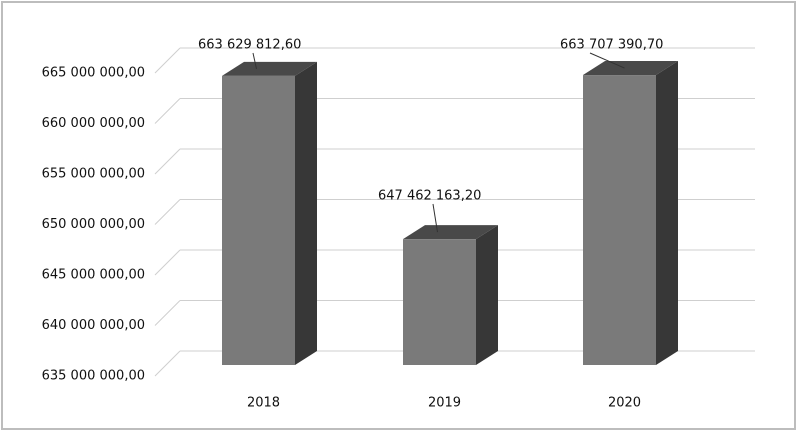 The height and width of the screenshot is (431, 797). What do you see at coordinates (93, 123) in the screenshot?
I see `y-tick-label: 660 000 000,00` at bounding box center [93, 123].